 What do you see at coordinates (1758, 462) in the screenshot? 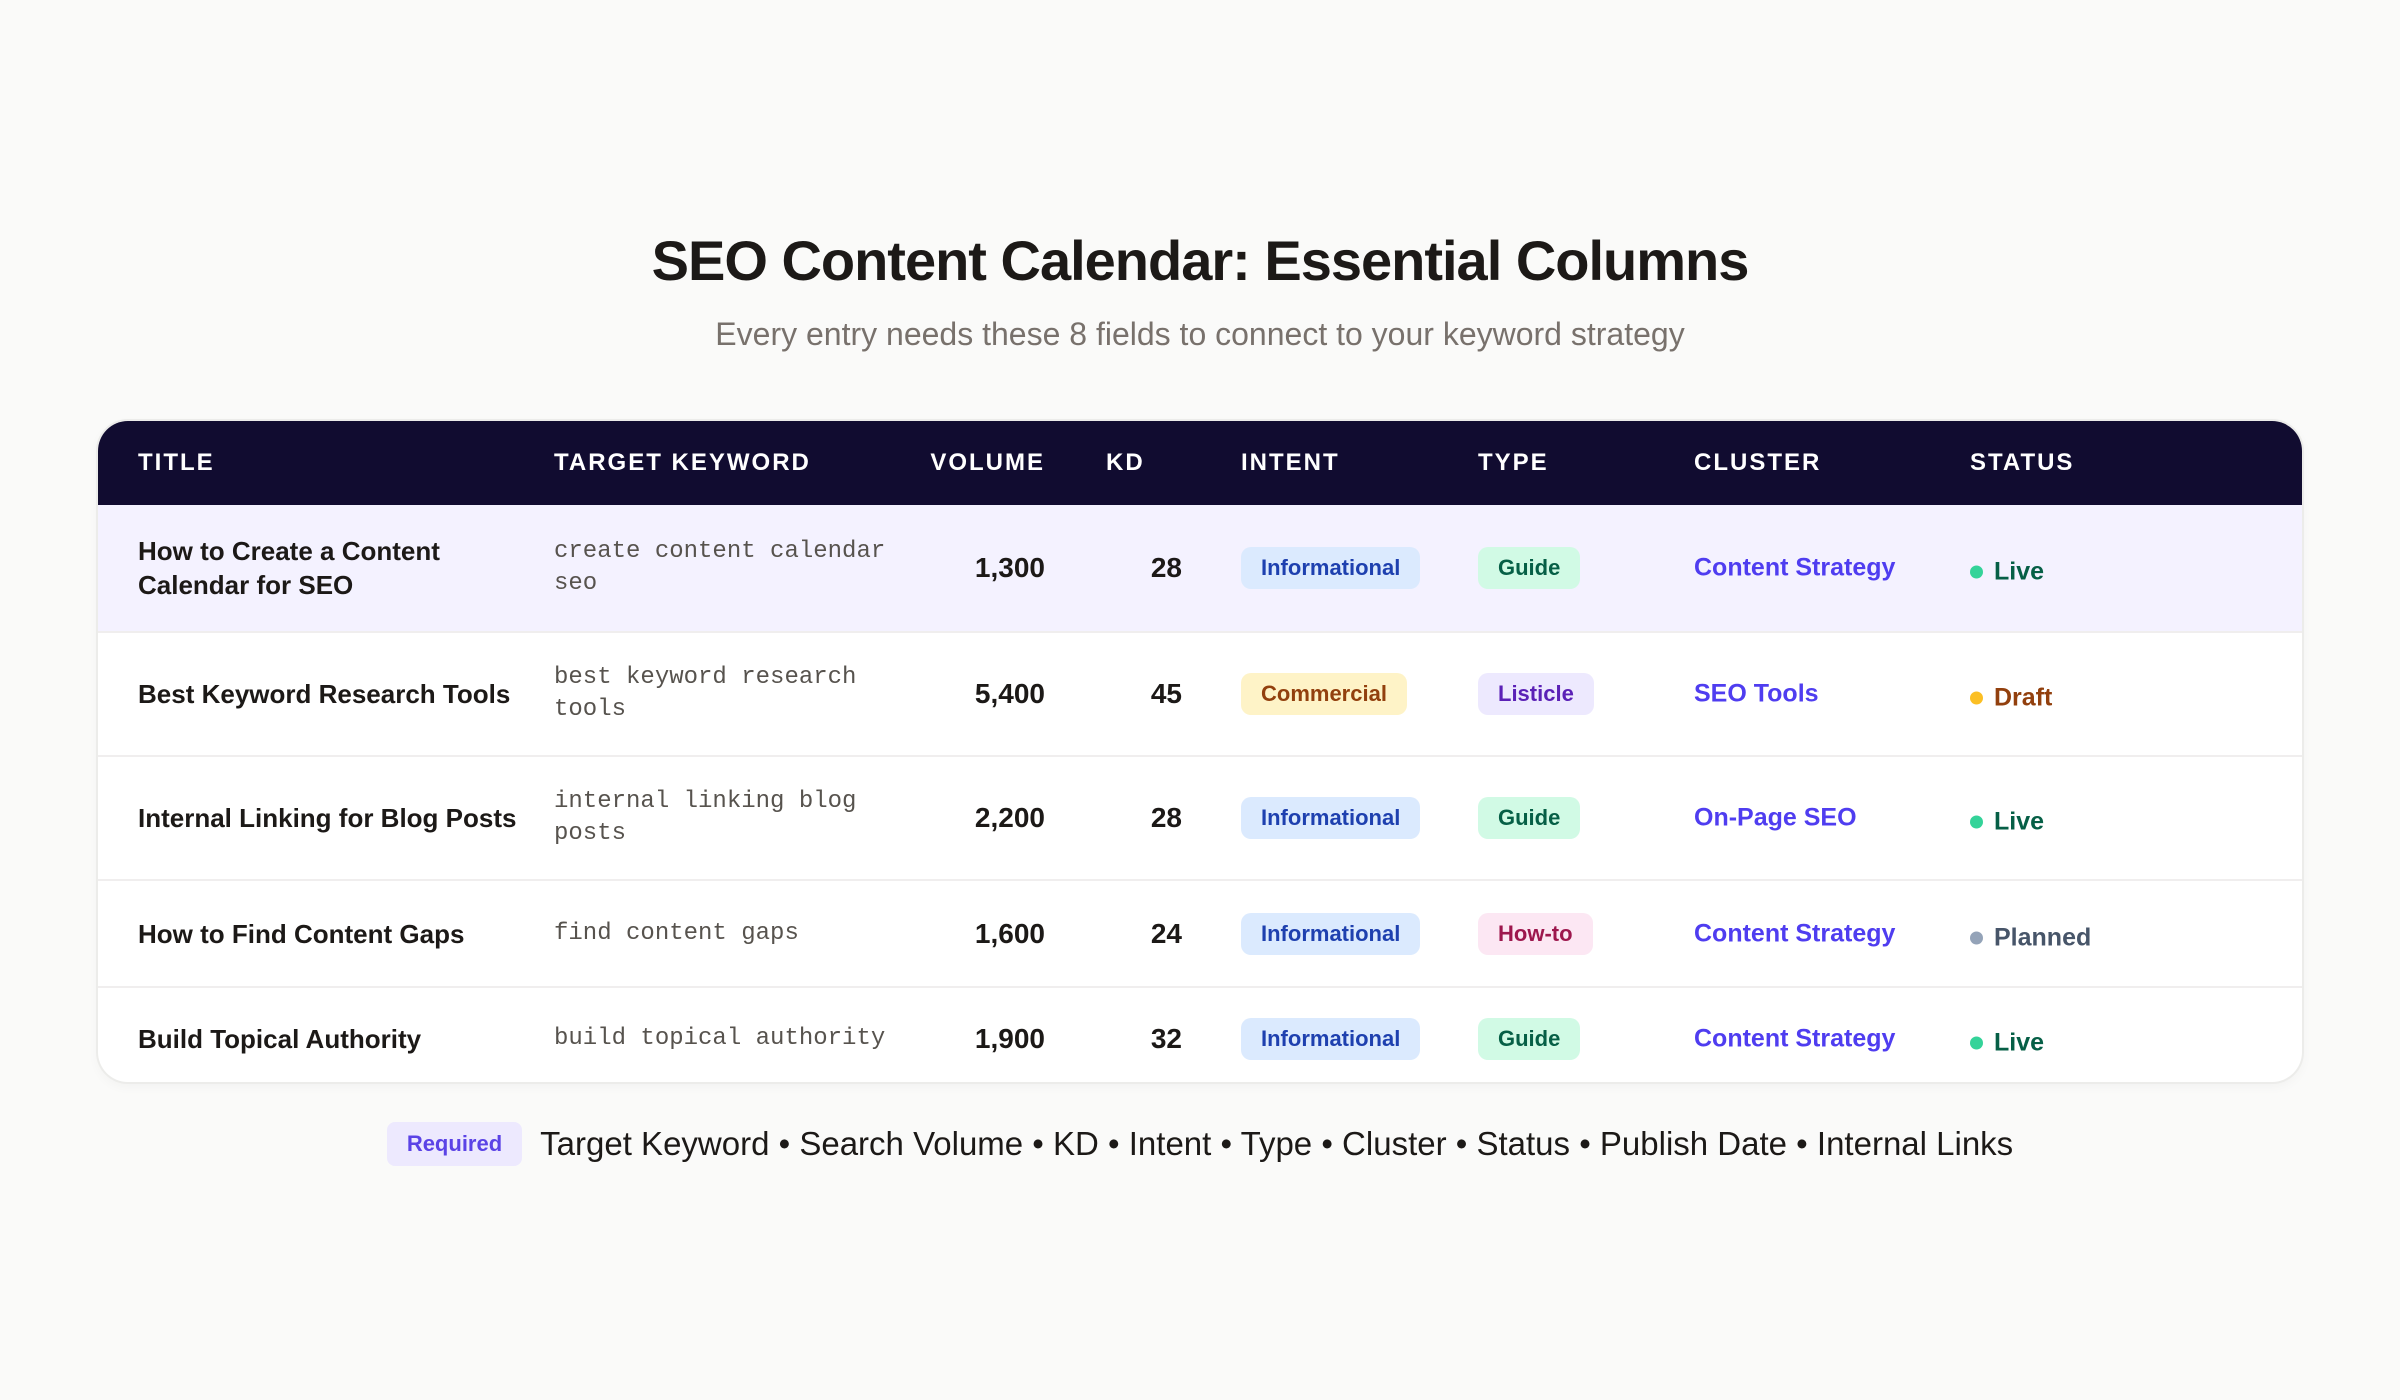
I see `column-header-cluster: CLUSTER` at bounding box center [1758, 462].